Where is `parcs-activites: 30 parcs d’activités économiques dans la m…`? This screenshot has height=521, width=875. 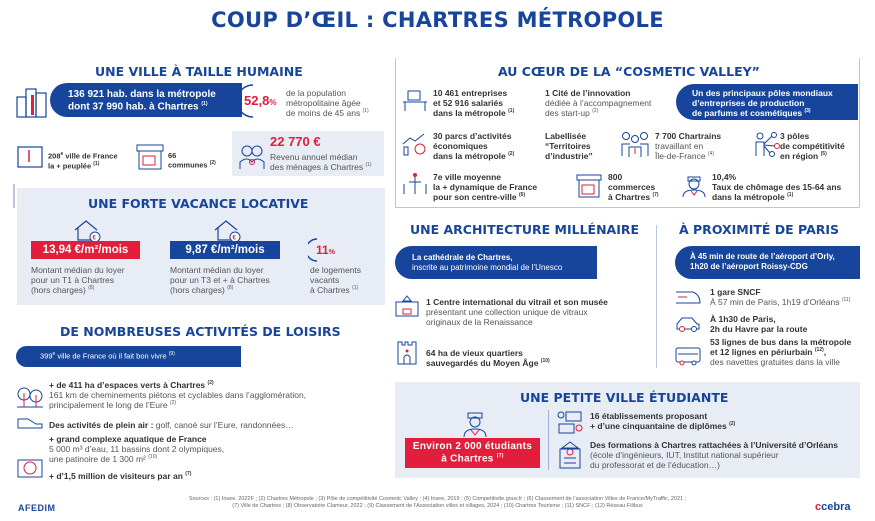
parcs-activites: 30 parcs d’activités économiques dans la m… is located at coordinates (474, 146).